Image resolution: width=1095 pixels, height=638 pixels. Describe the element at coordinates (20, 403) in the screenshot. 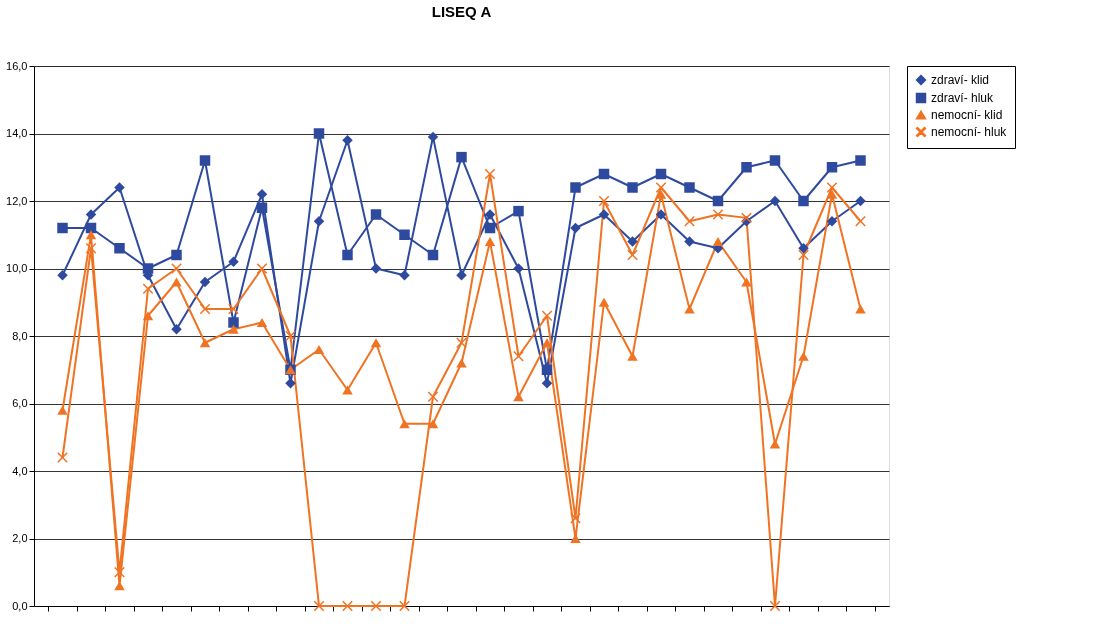

I see `y-tick-label: 6,0` at that location.